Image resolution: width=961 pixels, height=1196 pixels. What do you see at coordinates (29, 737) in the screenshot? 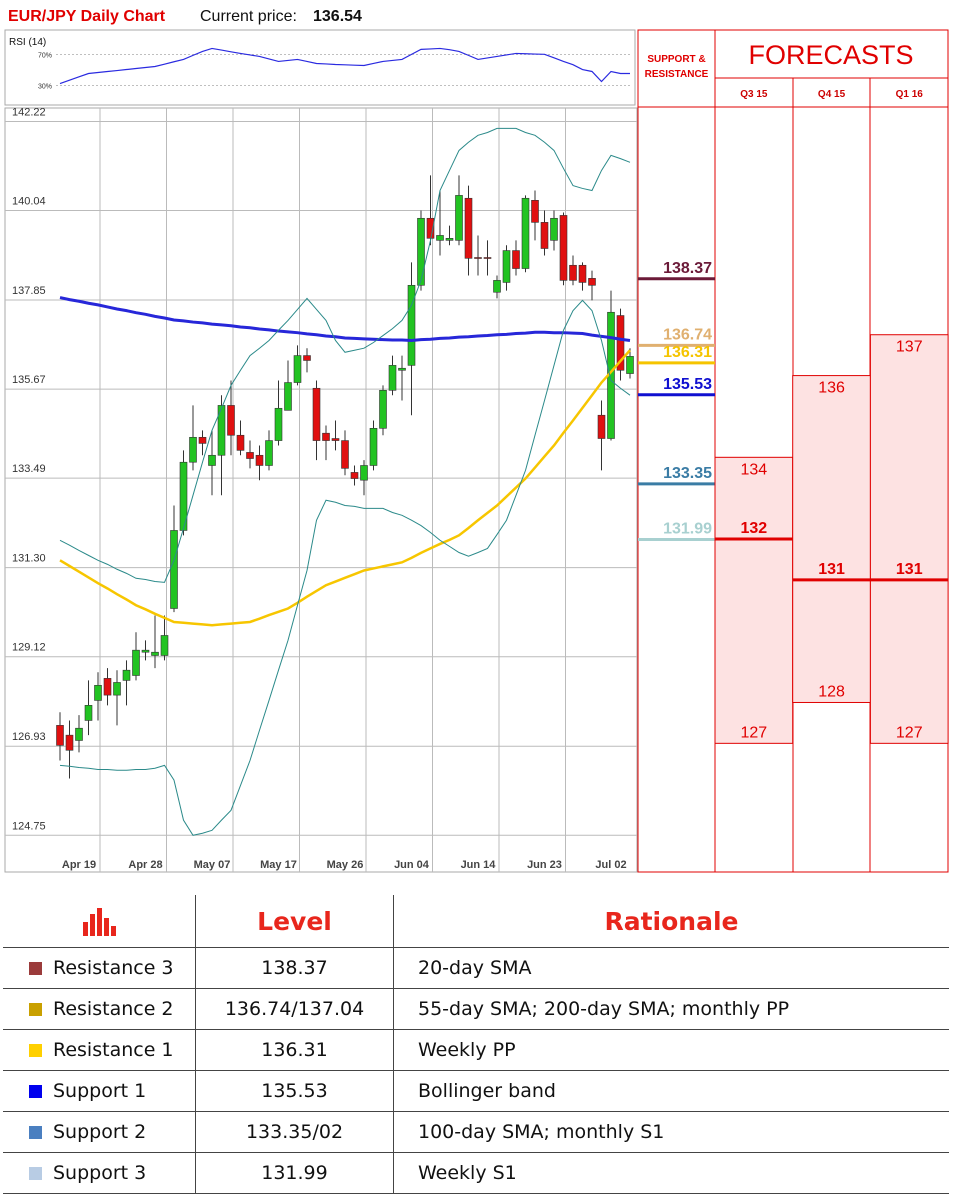
I see `y-tick-label: 126.93` at bounding box center [29, 737].